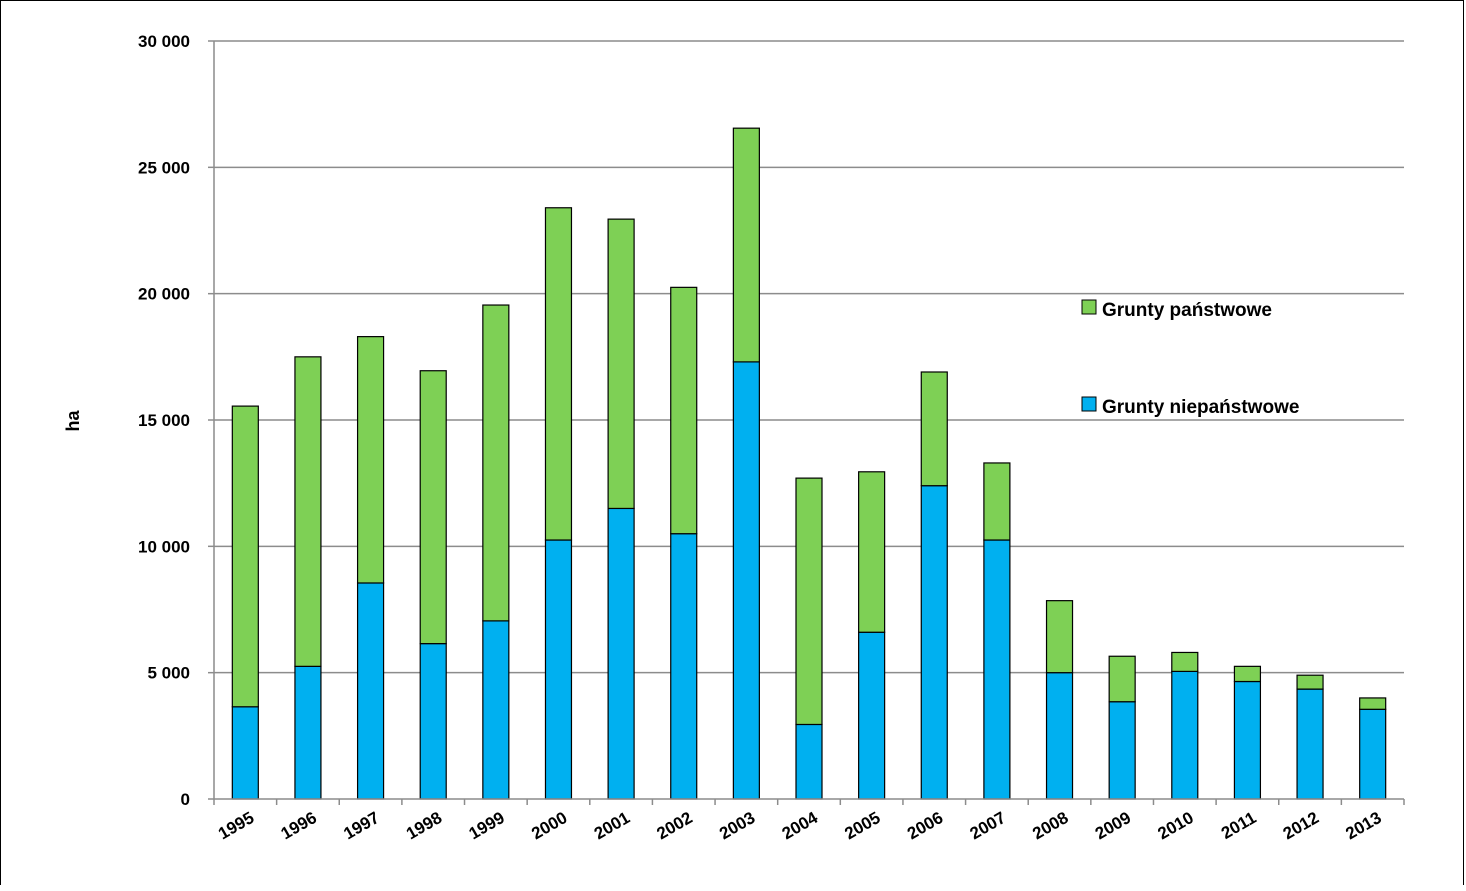  Describe the element at coordinates (1310, 744) in the screenshot. I see `bar-segment-non-state-2012` at that location.